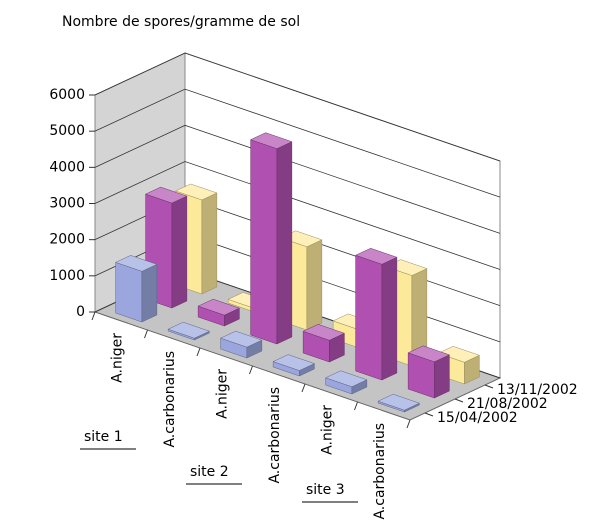 The width and height of the screenshot is (592, 529). What do you see at coordinates (477, 418) in the screenshot?
I see `legend-label: 15/04/2002` at bounding box center [477, 418].